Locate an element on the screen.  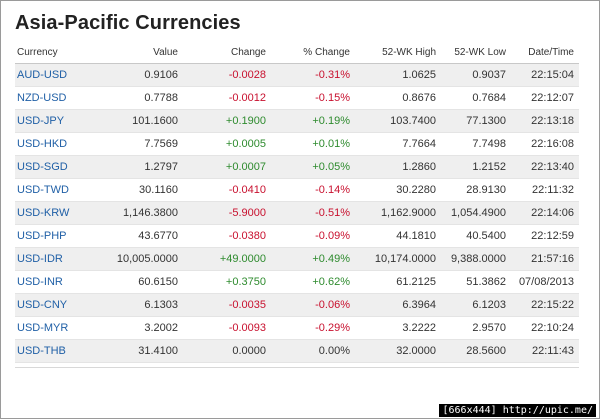
percent-change-cell: -0.14% is located at coordinates (313, 190).